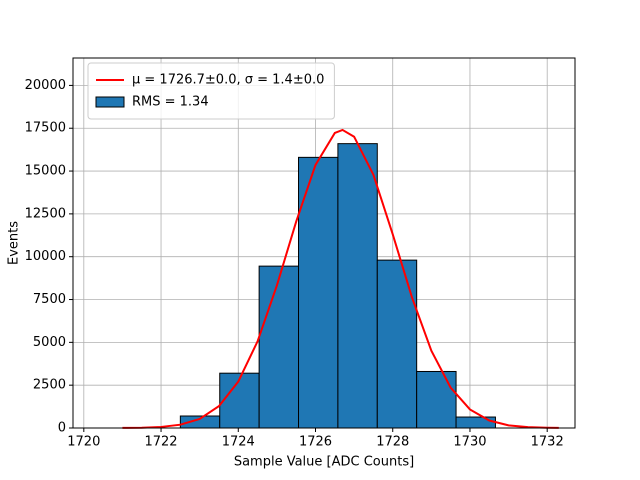 The height and width of the screenshot is (480, 640). Describe the element at coordinates (547, 442) in the screenshot. I see `x-tick-label: 1732` at that location.